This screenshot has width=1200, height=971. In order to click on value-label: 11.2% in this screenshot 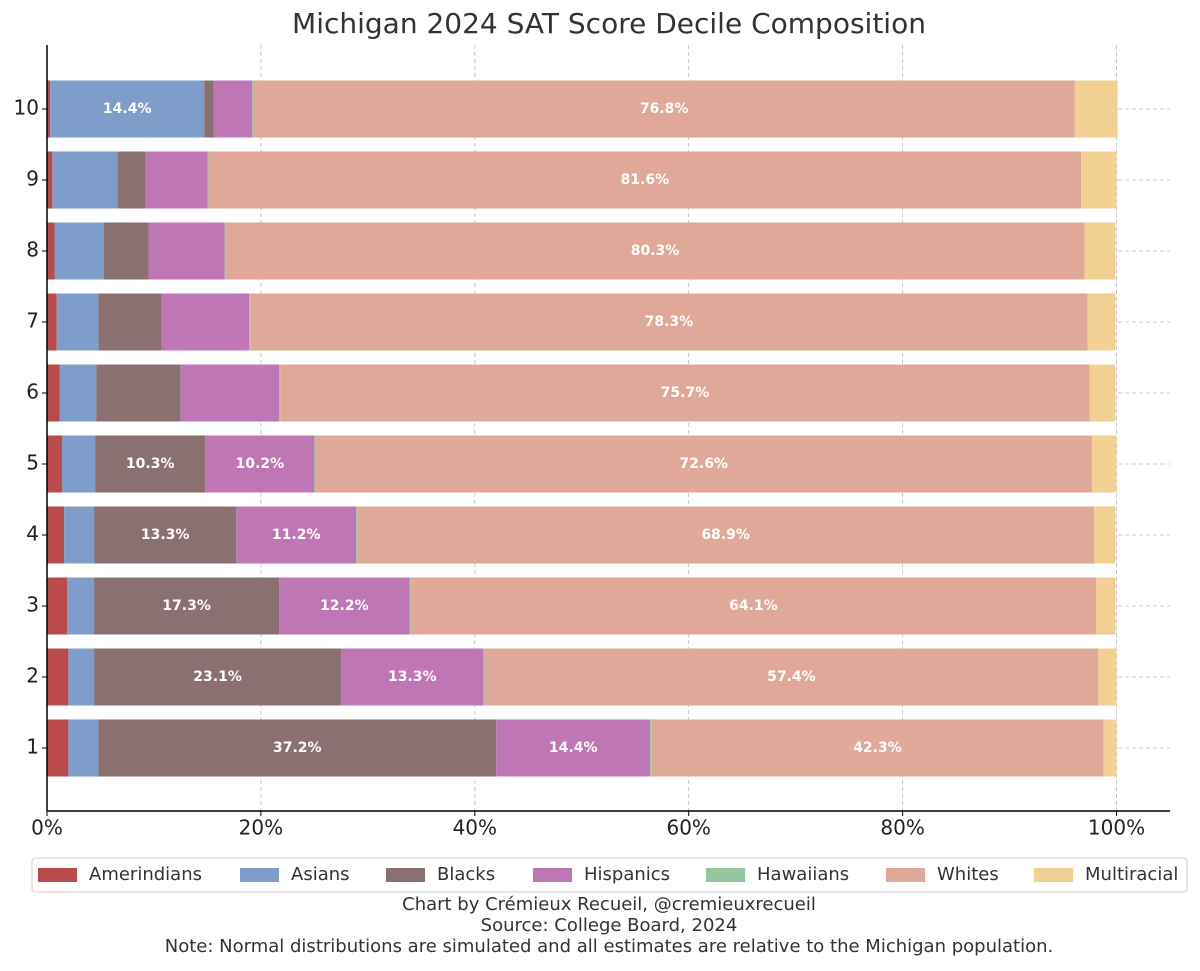, I will do `click(296, 535)`.